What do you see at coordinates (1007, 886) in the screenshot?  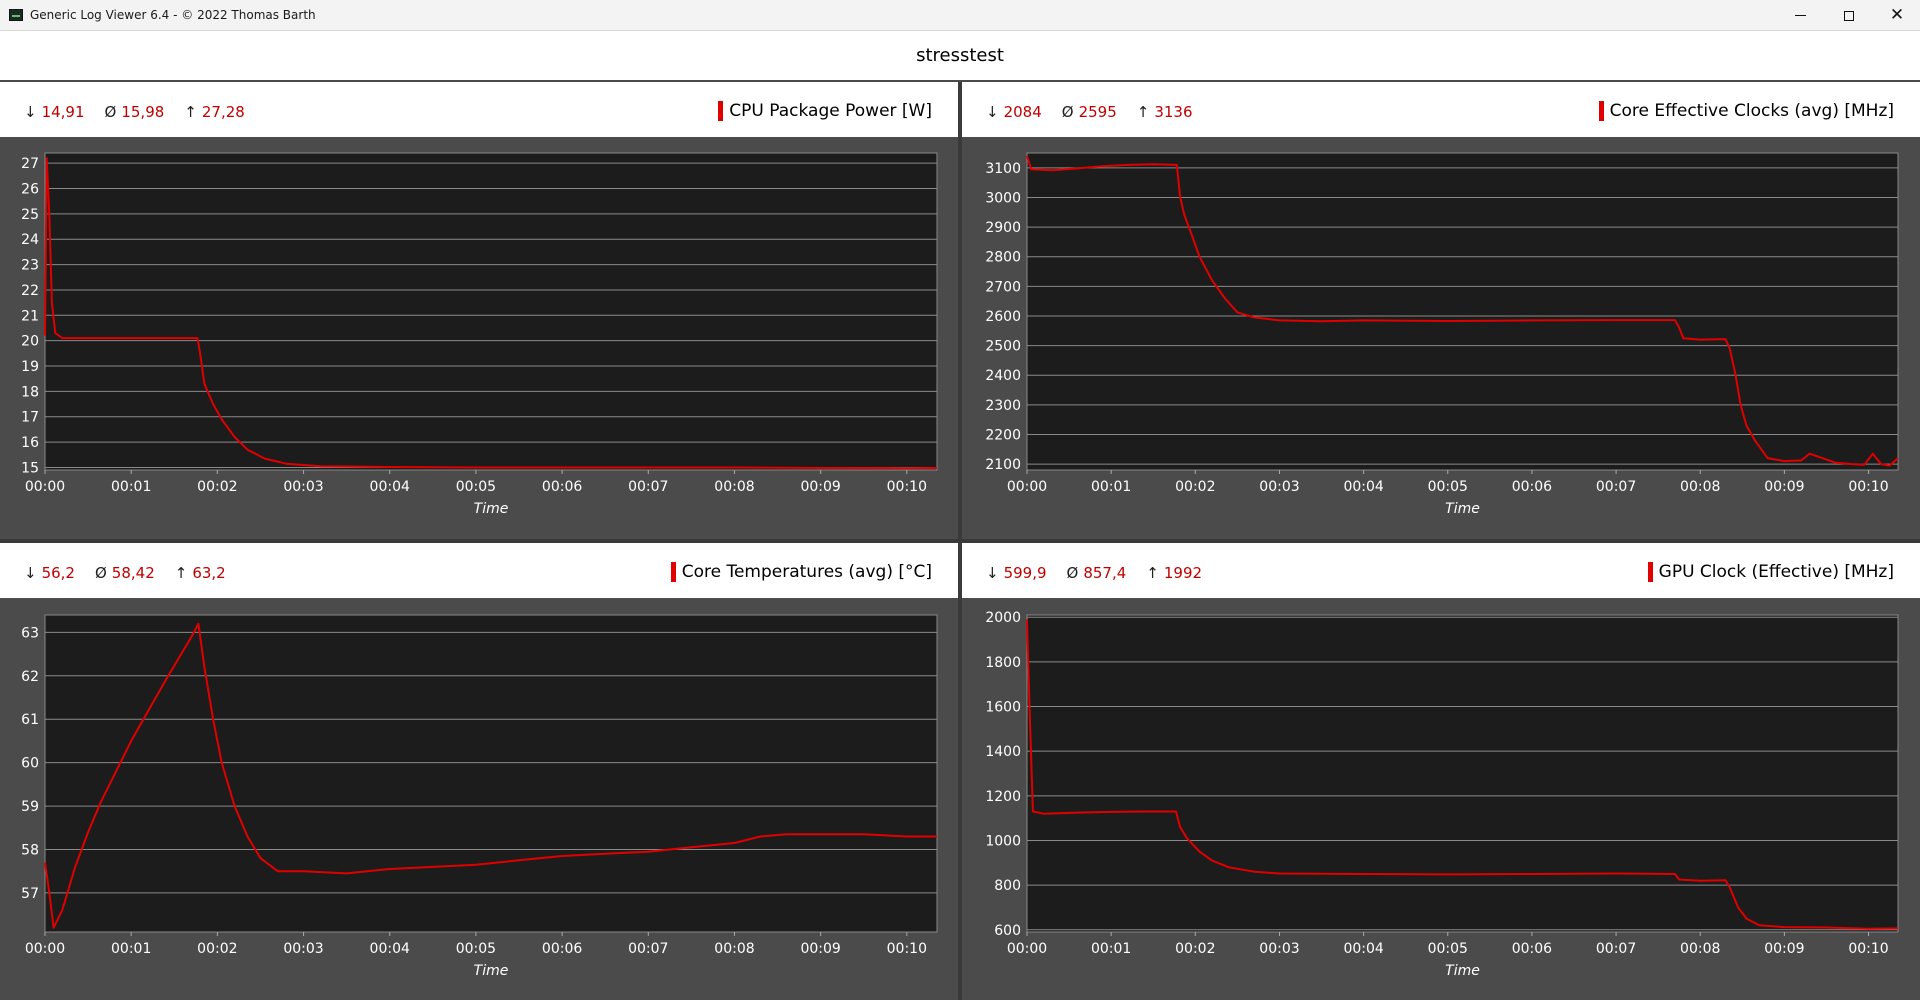 I see `y-tick-label: 800` at bounding box center [1007, 886].